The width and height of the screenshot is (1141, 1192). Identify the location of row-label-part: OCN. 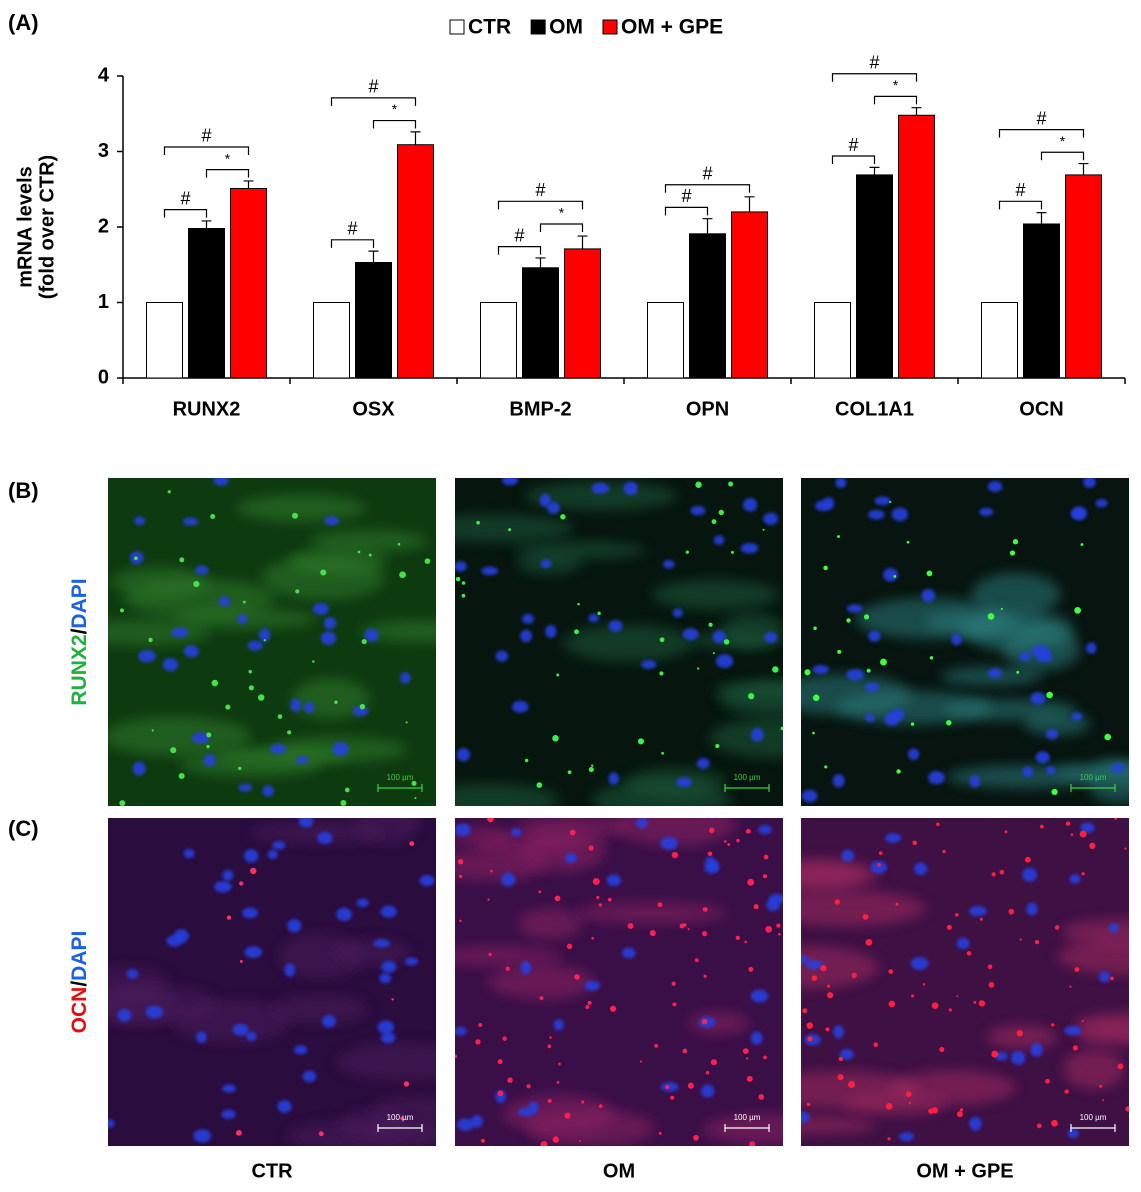
(79, 1010).